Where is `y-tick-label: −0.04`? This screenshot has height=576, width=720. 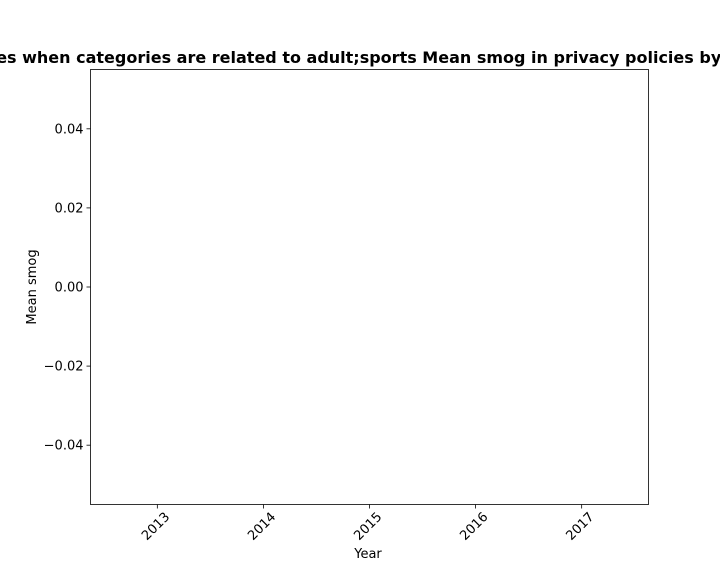 y-tick-label: −0.04 is located at coordinates (64, 446).